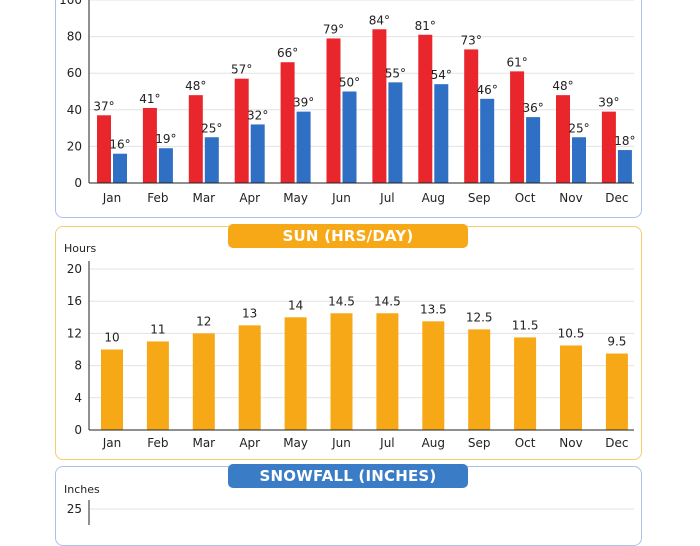 The width and height of the screenshot is (700, 546). Describe the element at coordinates (348, 236) in the screenshot. I see `sun-section-title: SUN (HRS/DAY)` at that location.